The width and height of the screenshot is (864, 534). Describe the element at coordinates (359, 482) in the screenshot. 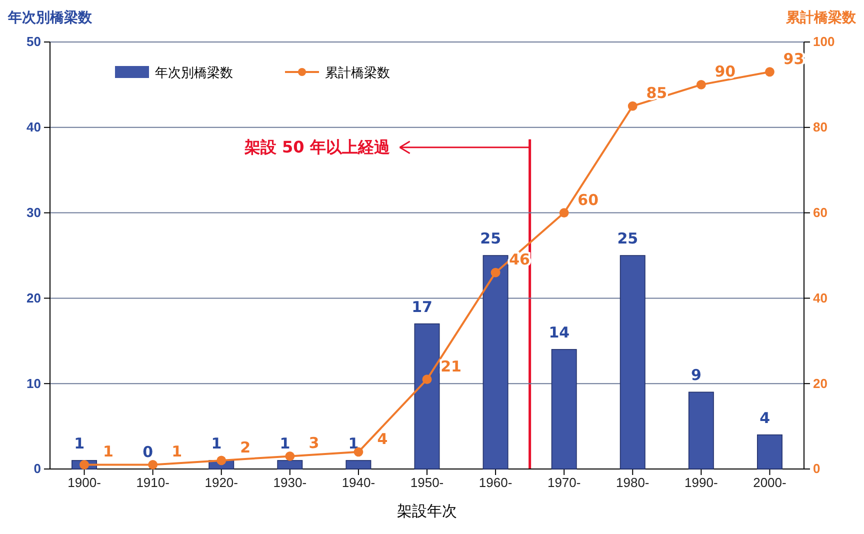

I see `x-tick-label: 1940-` at that location.